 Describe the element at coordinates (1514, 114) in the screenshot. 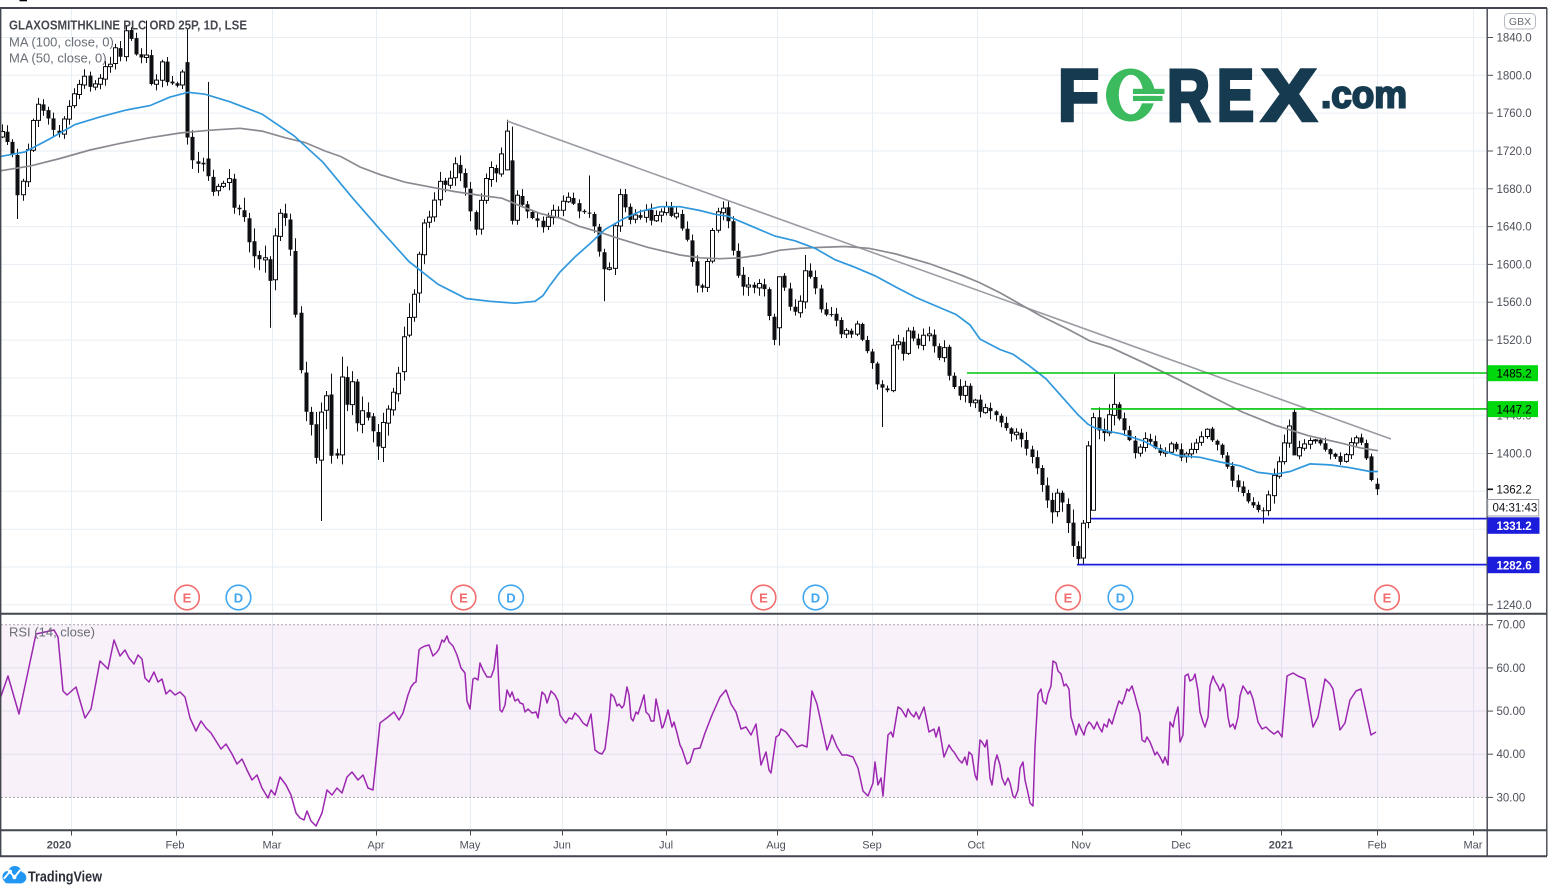

I see `svg-text: 1760.0` at that location.